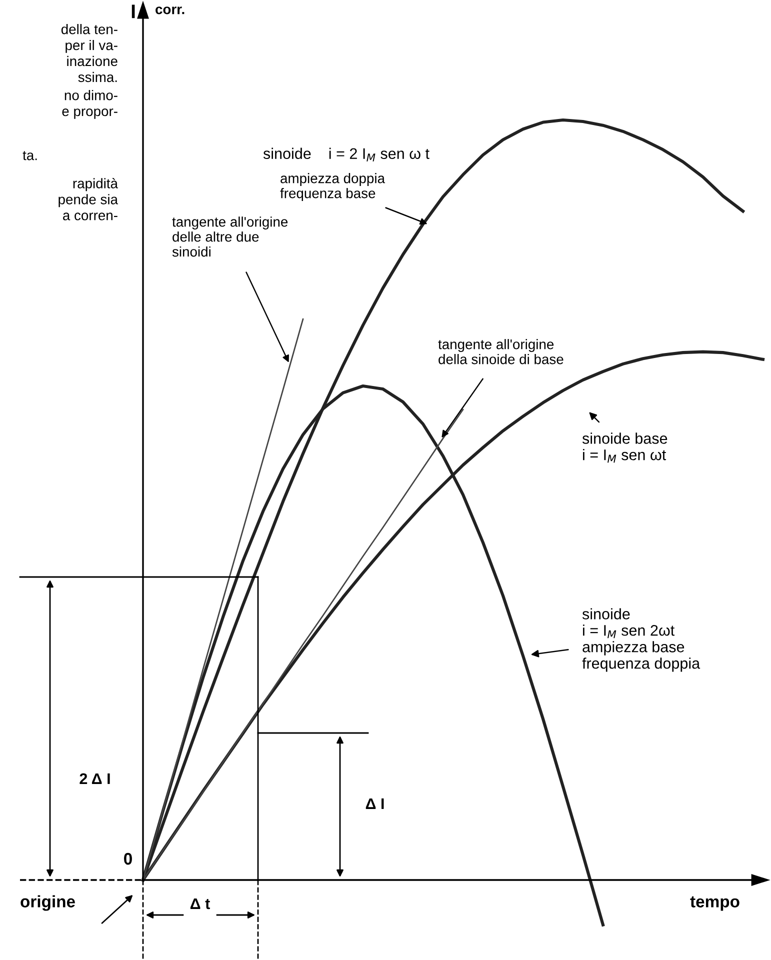 The height and width of the screenshot is (960, 771). I want to click on annotation: tangente all'origine delle altre due sinoidi, so click(230, 236).